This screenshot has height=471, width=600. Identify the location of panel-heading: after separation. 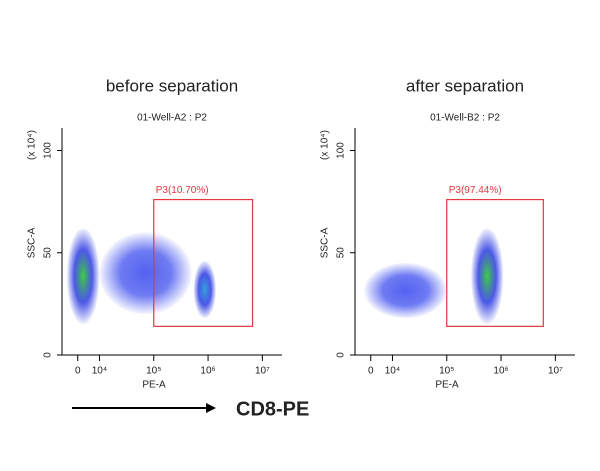
(465, 85).